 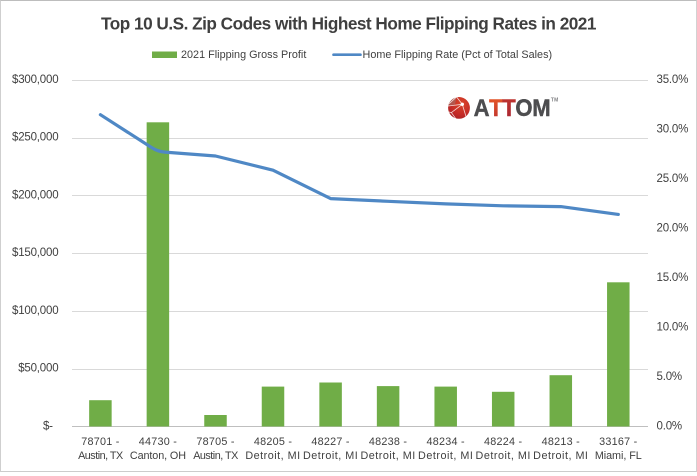 What do you see at coordinates (273, 442) in the screenshot?
I see `svg-text: 48205 -` at bounding box center [273, 442].